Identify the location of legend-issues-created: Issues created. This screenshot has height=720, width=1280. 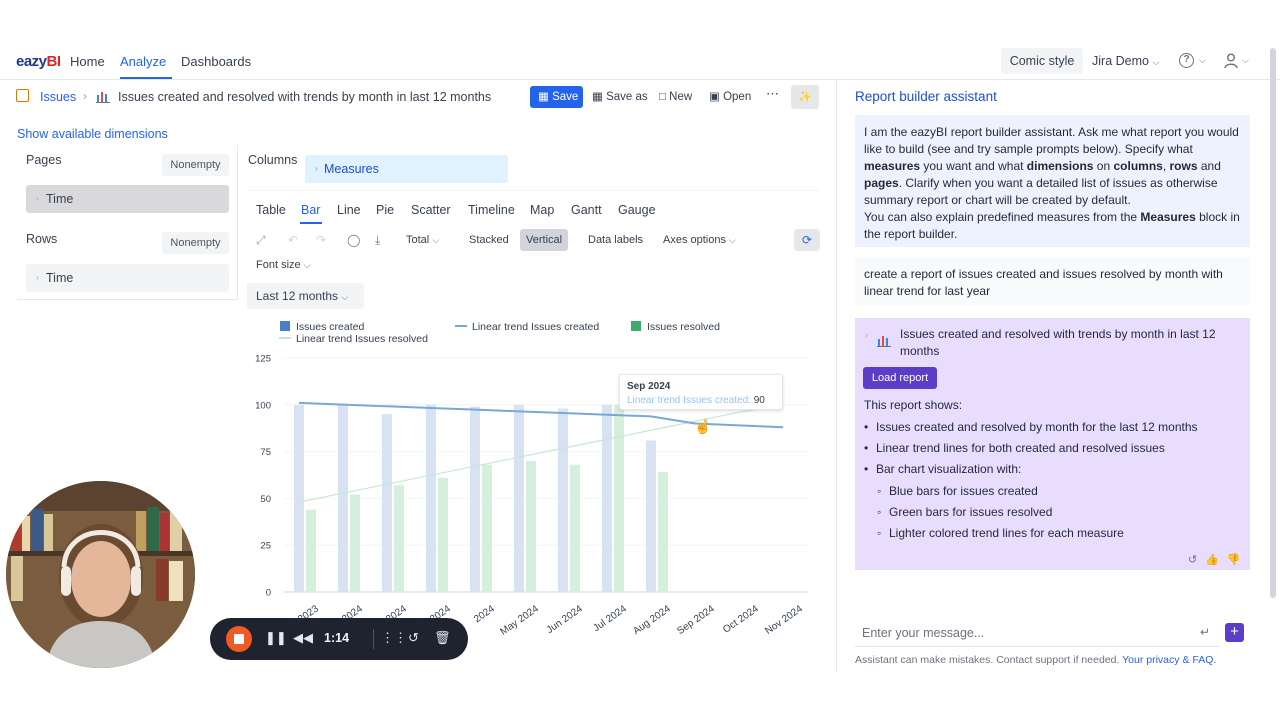
(322, 327).